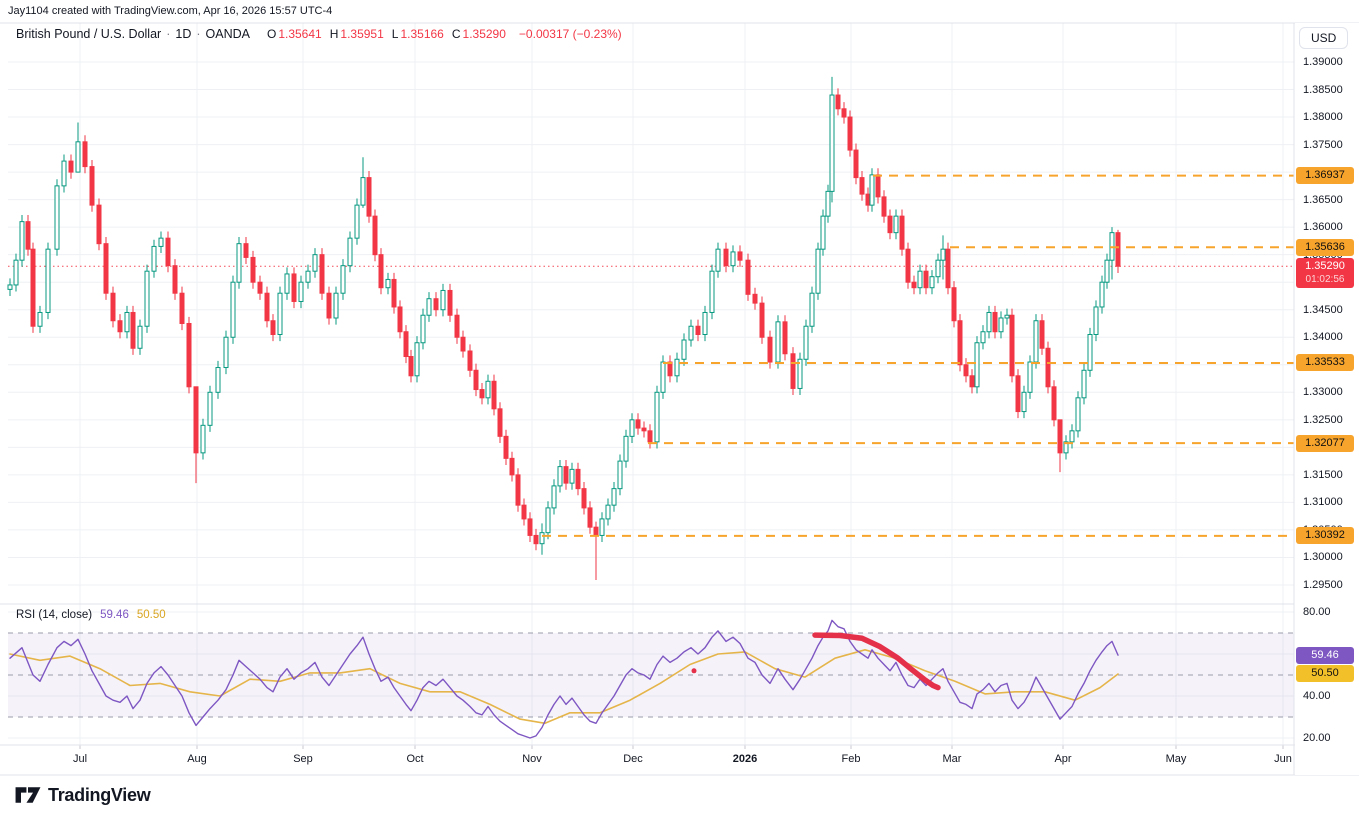 Image resolution: width=1359 pixels, height=815 pixels. Describe the element at coordinates (1325, 655) in the screenshot. I see `rsi-value-badge: 59.46` at that location.